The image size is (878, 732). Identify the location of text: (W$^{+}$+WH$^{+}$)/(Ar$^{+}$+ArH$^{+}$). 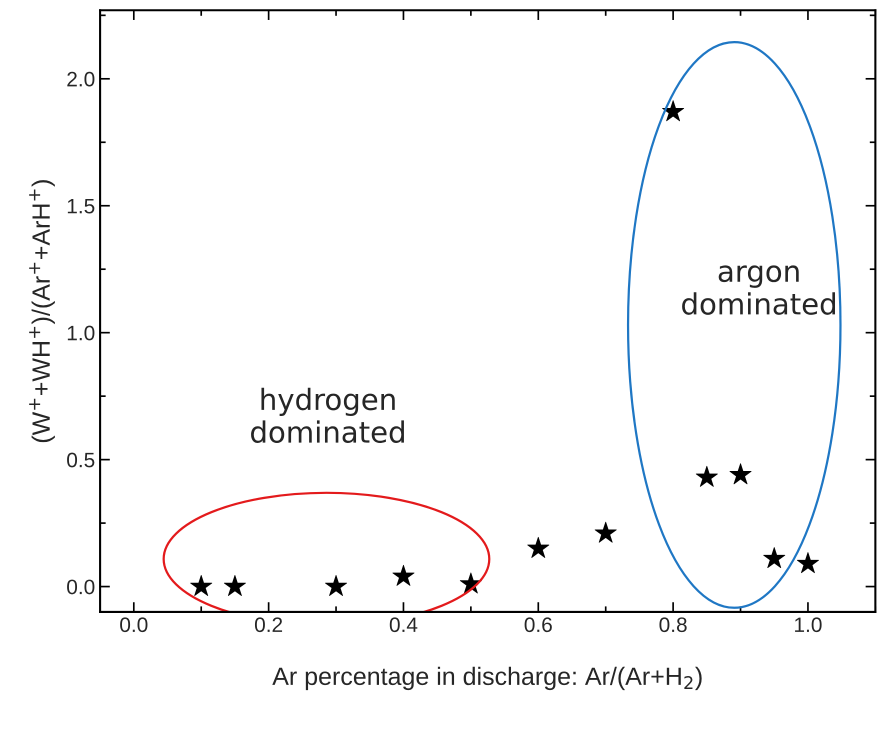
(42, 311).